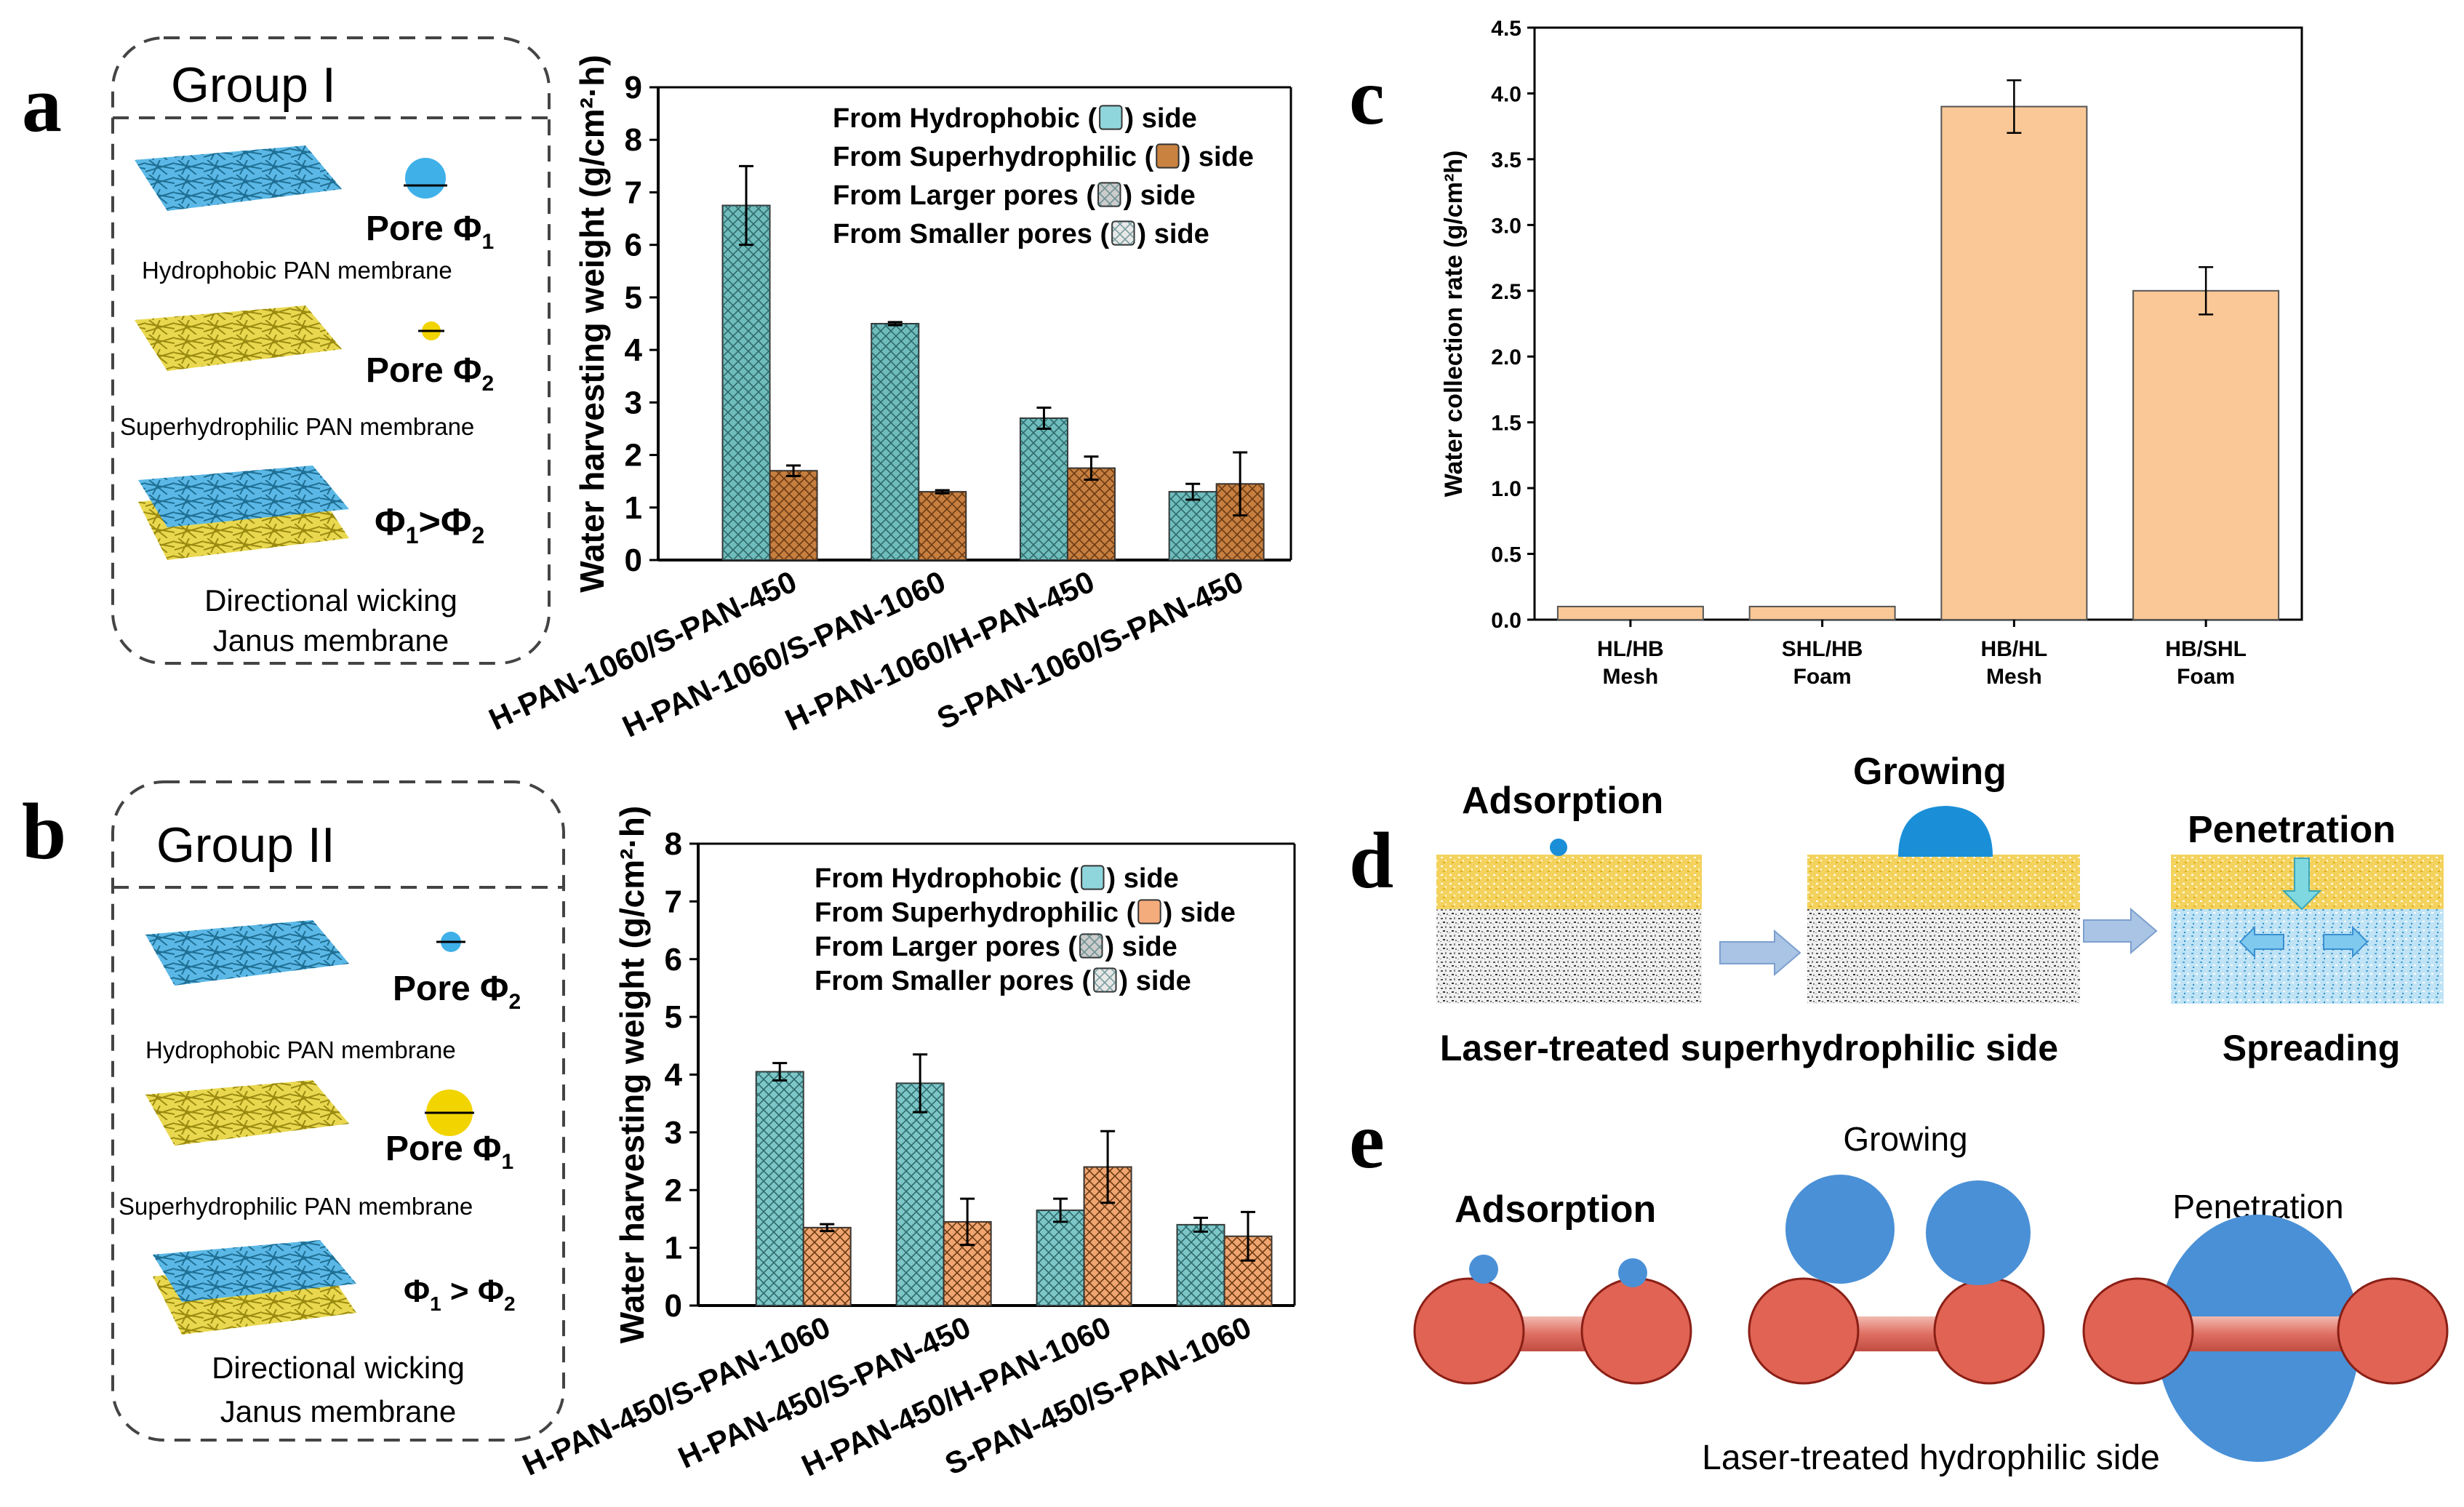 The width and height of the screenshot is (2464, 1507). Describe the element at coordinates (1506, 357) in the screenshot. I see `y-tick-label: 2.0` at that location.